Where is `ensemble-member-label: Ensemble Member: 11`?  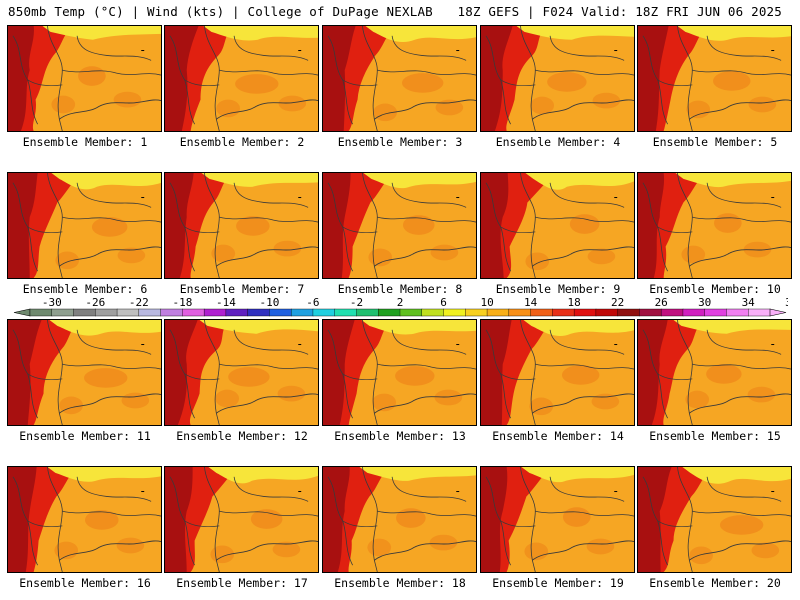
ensemble-member-label: Ensemble Member: 11 is located at coordinates (85, 436).